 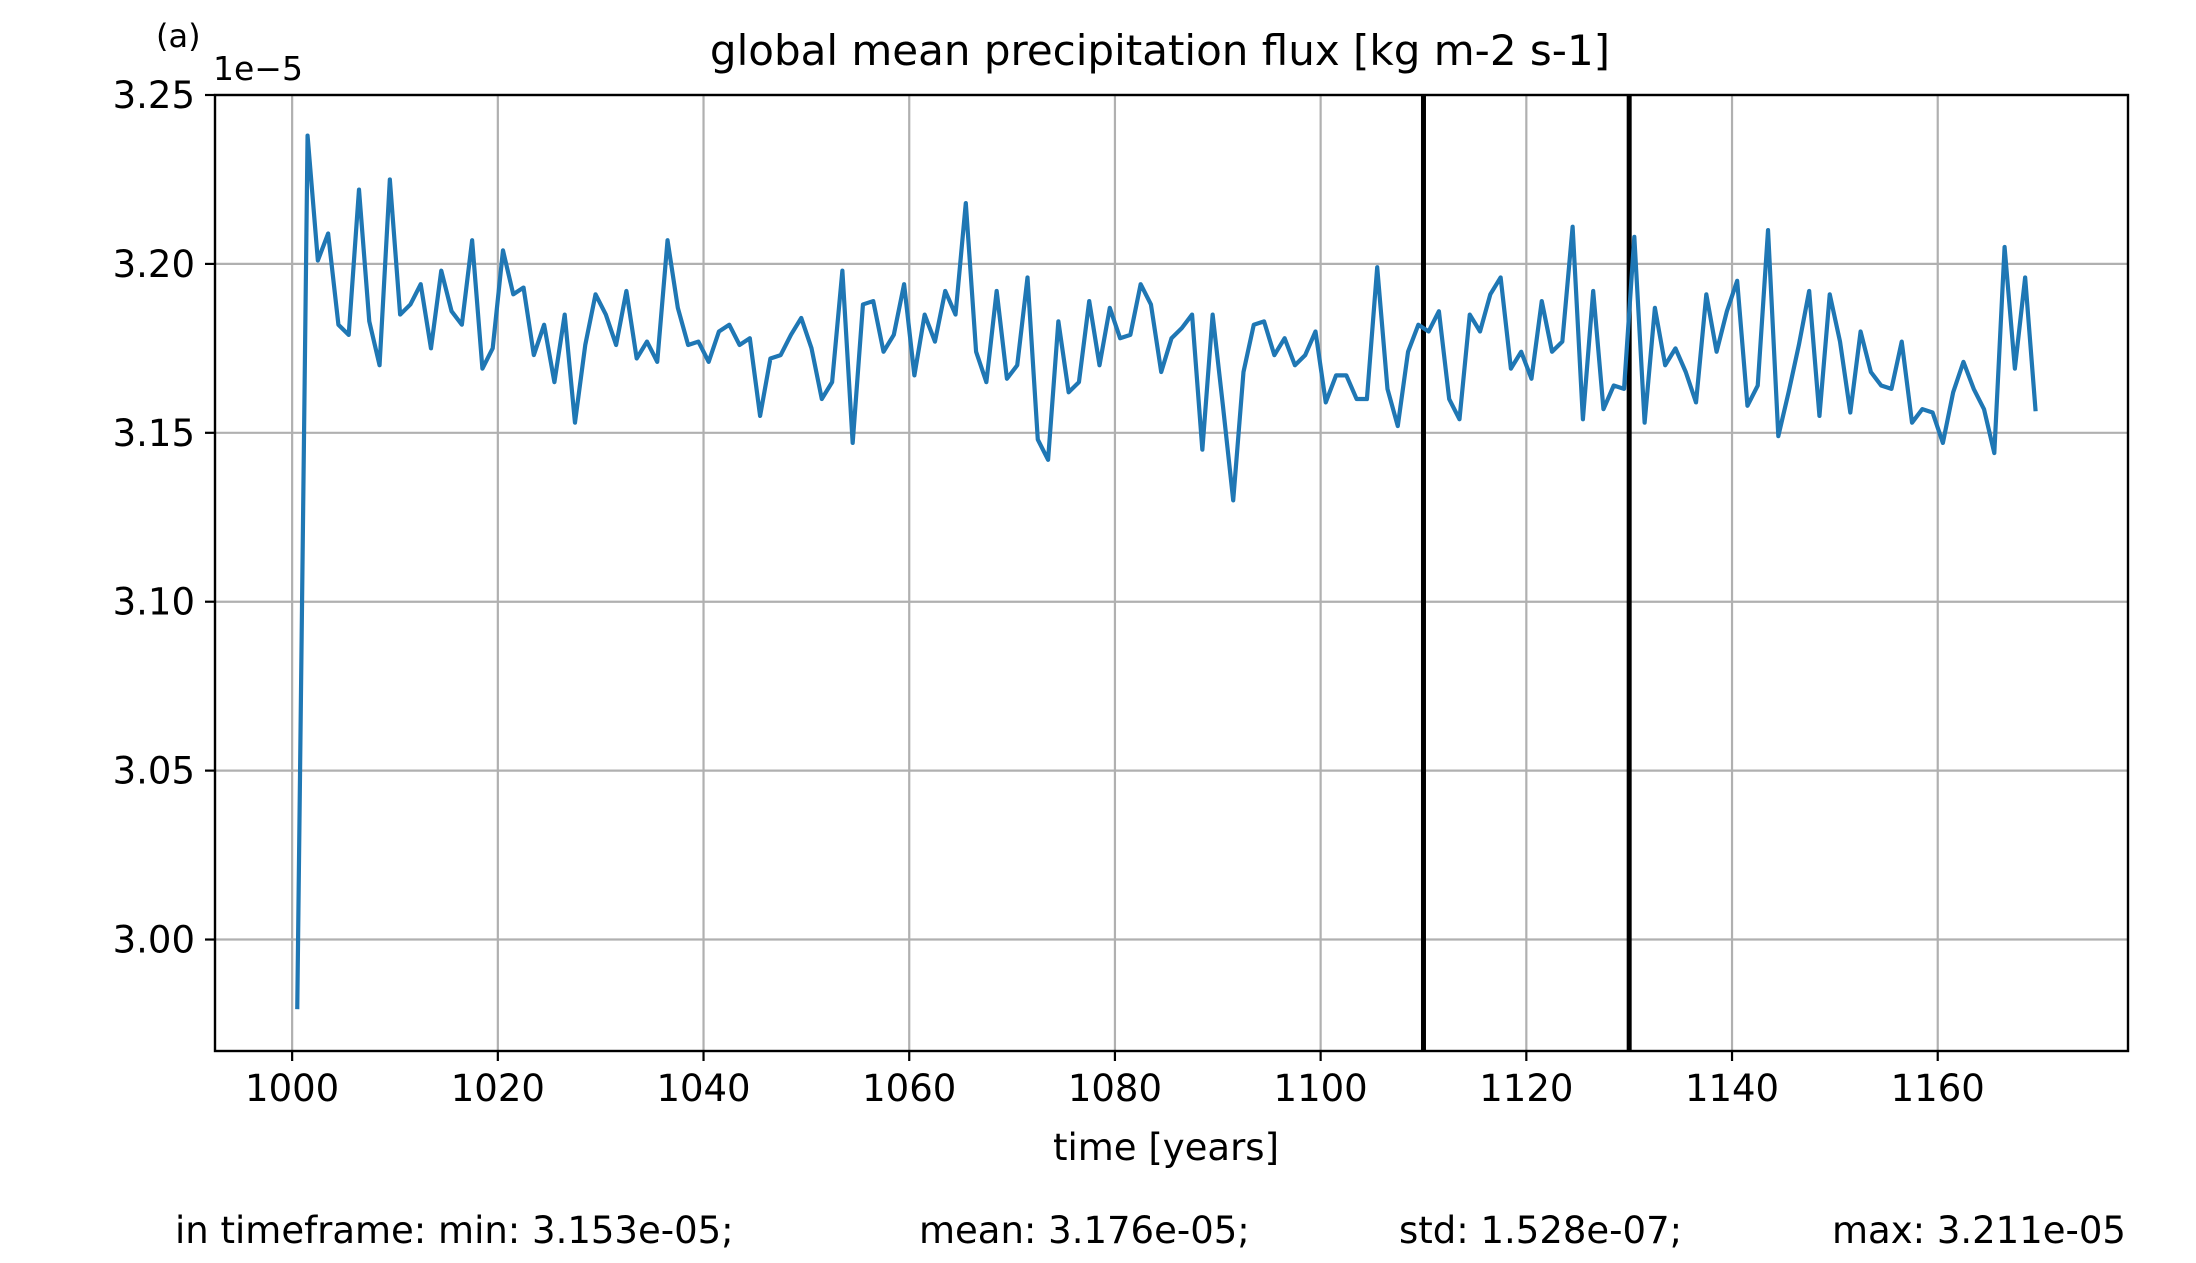 What do you see at coordinates (1321, 1088) in the screenshot?
I see `x-tick-label: 1100` at bounding box center [1321, 1088].